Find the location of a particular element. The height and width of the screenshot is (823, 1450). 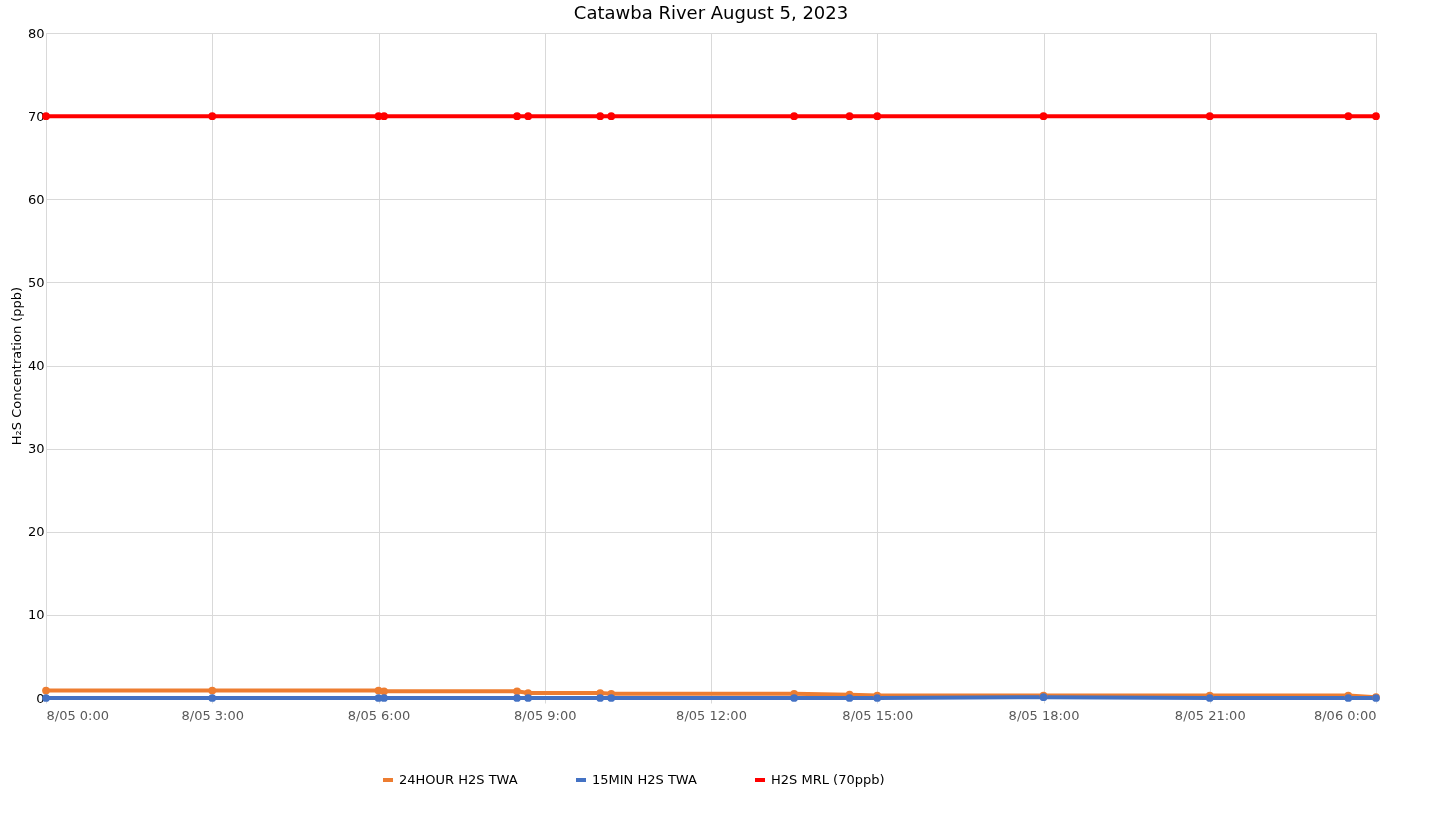

y-tick-label: 80 is located at coordinates (36, 33).